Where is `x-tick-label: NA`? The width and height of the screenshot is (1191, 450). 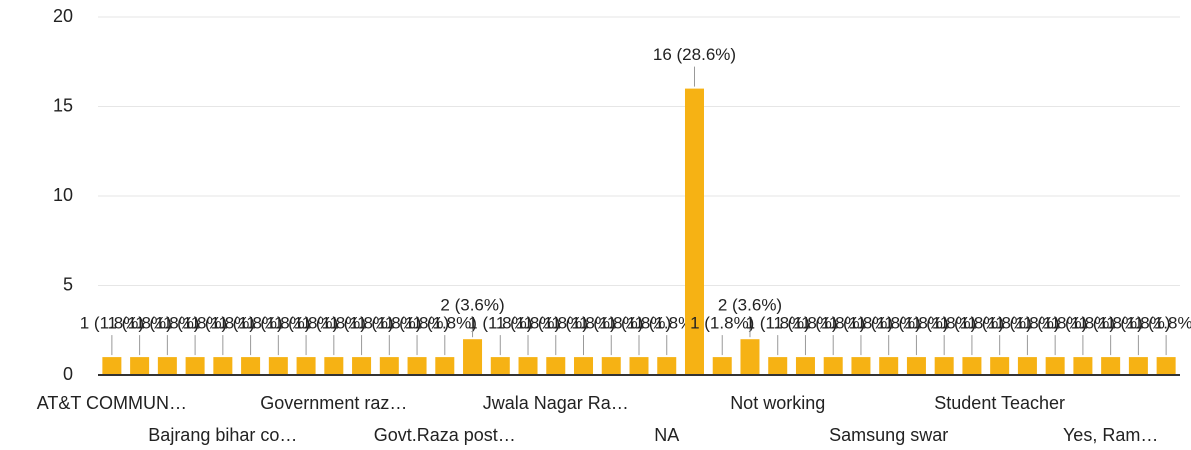
x-tick-label: NA is located at coordinates (666, 435).